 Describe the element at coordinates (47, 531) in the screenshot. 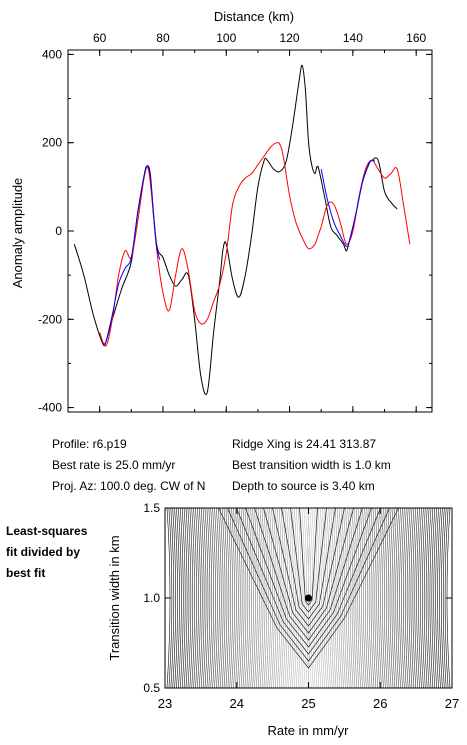

I see `contour-description-line-1: Least-squares` at that location.